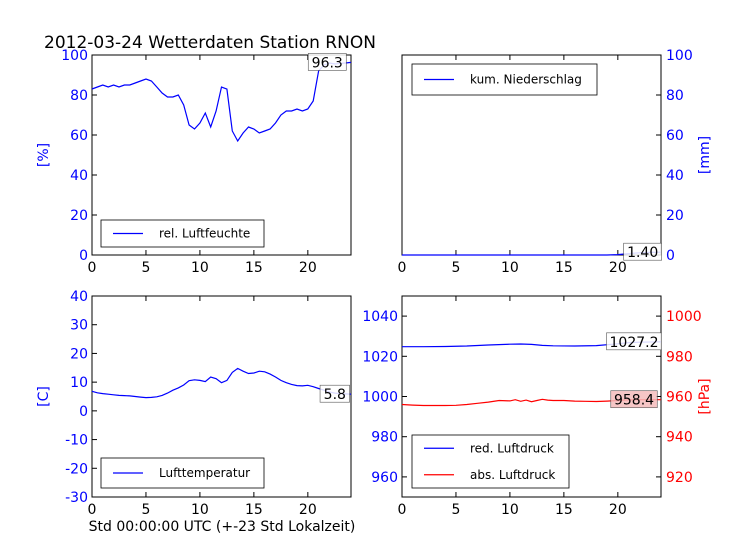 The height and width of the screenshot is (552, 736). I want to click on y-axis-label: [hPa], so click(705, 396).